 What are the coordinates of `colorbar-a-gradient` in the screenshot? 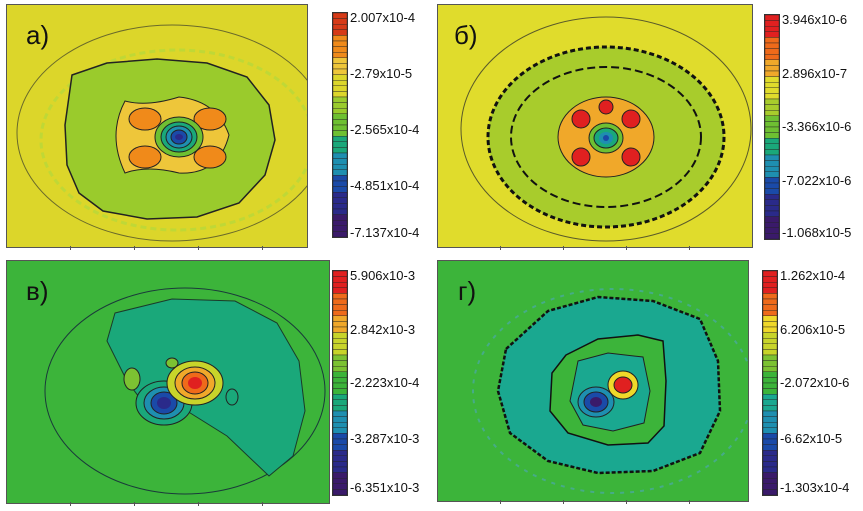 It's located at (340, 125).